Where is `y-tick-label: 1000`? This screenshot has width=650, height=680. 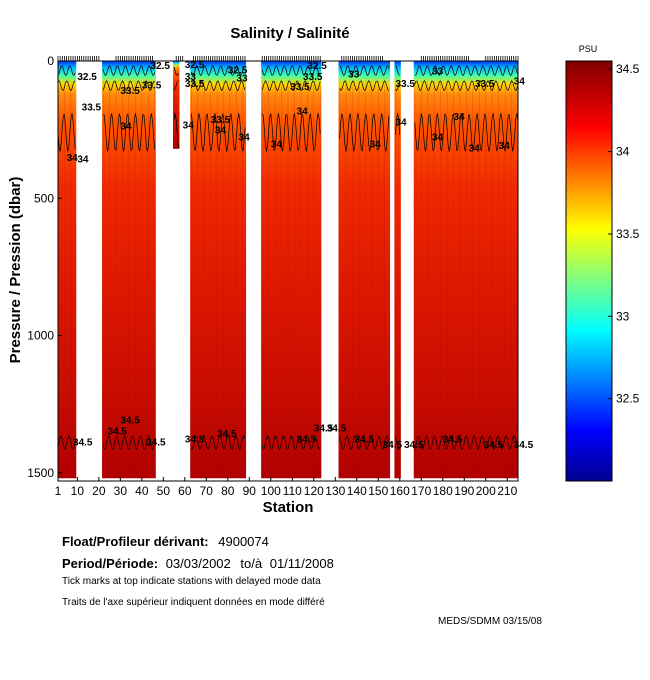
y-tick-label: 1000 is located at coordinates (40, 336).